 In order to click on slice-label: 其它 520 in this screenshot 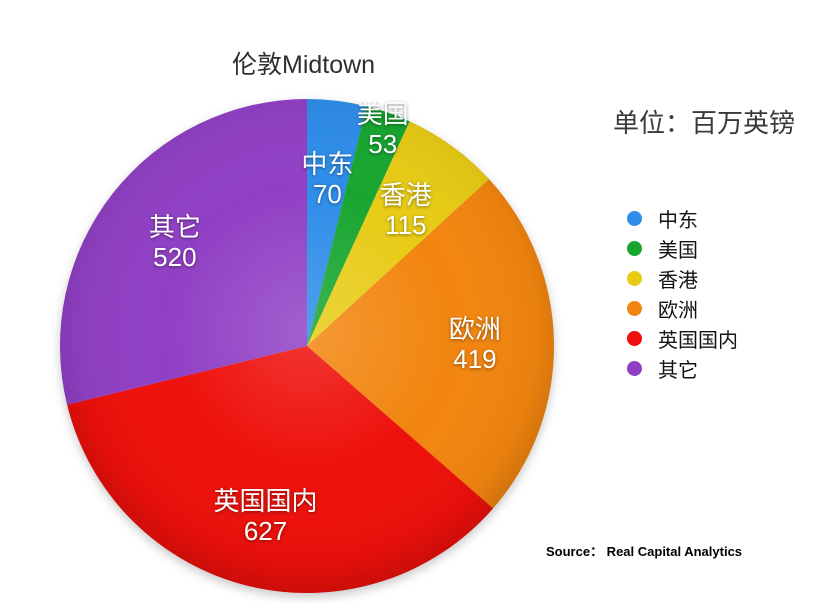, I will do `click(175, 242)`.